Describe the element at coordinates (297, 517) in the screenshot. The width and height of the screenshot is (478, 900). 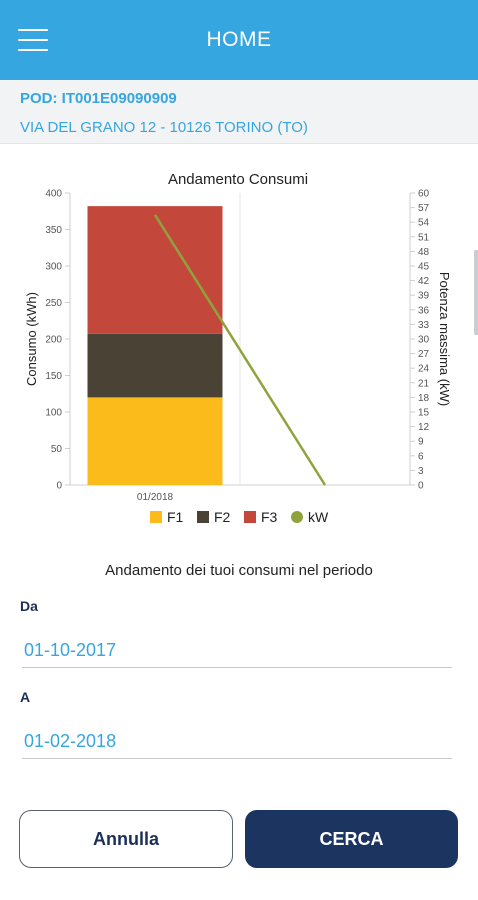
I see `legend-marker-kw` at that location.